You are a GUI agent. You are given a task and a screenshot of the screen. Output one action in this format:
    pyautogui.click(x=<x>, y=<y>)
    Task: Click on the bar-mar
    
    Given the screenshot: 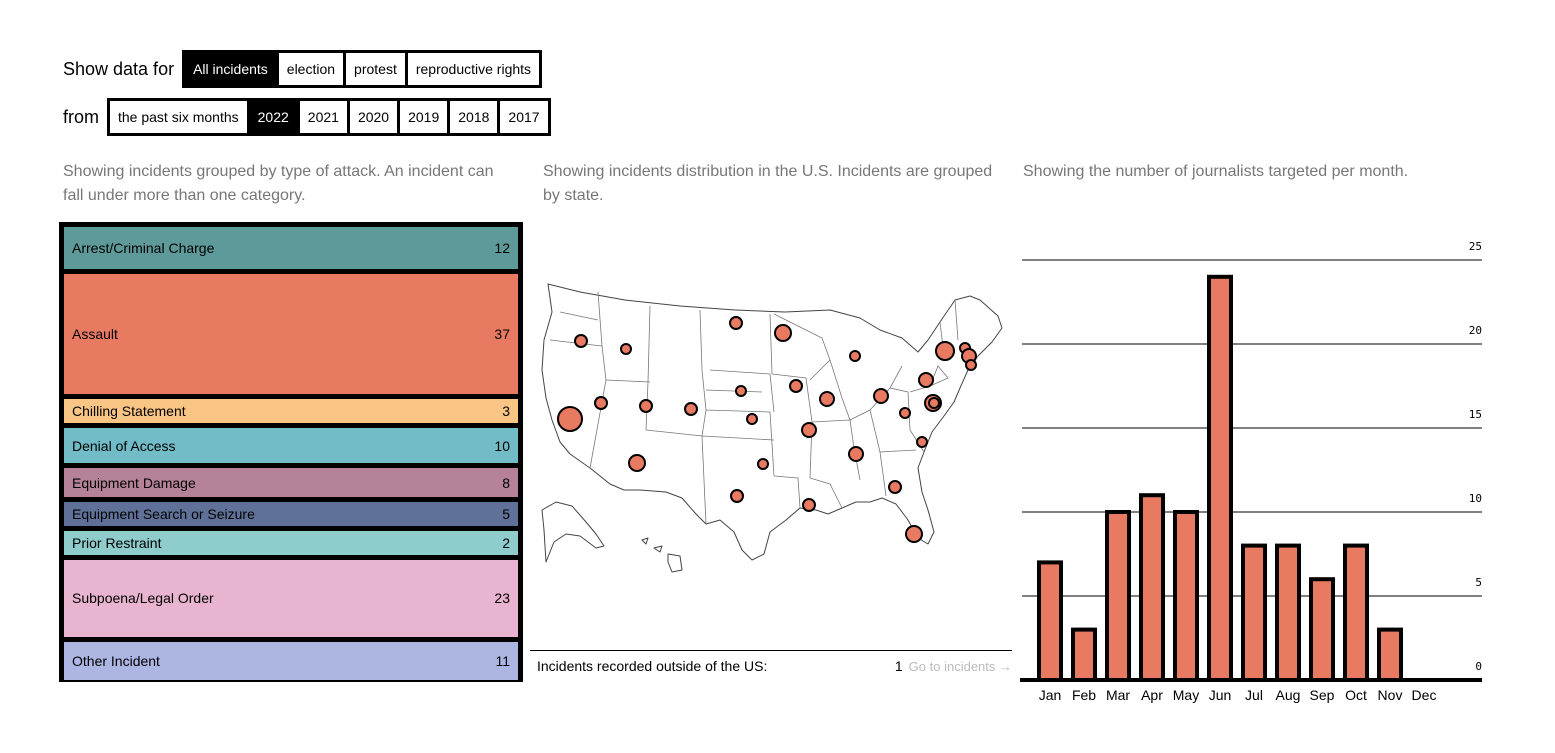 What is the action you would take?
    pyautogui.click(x=1118, y=596)
    